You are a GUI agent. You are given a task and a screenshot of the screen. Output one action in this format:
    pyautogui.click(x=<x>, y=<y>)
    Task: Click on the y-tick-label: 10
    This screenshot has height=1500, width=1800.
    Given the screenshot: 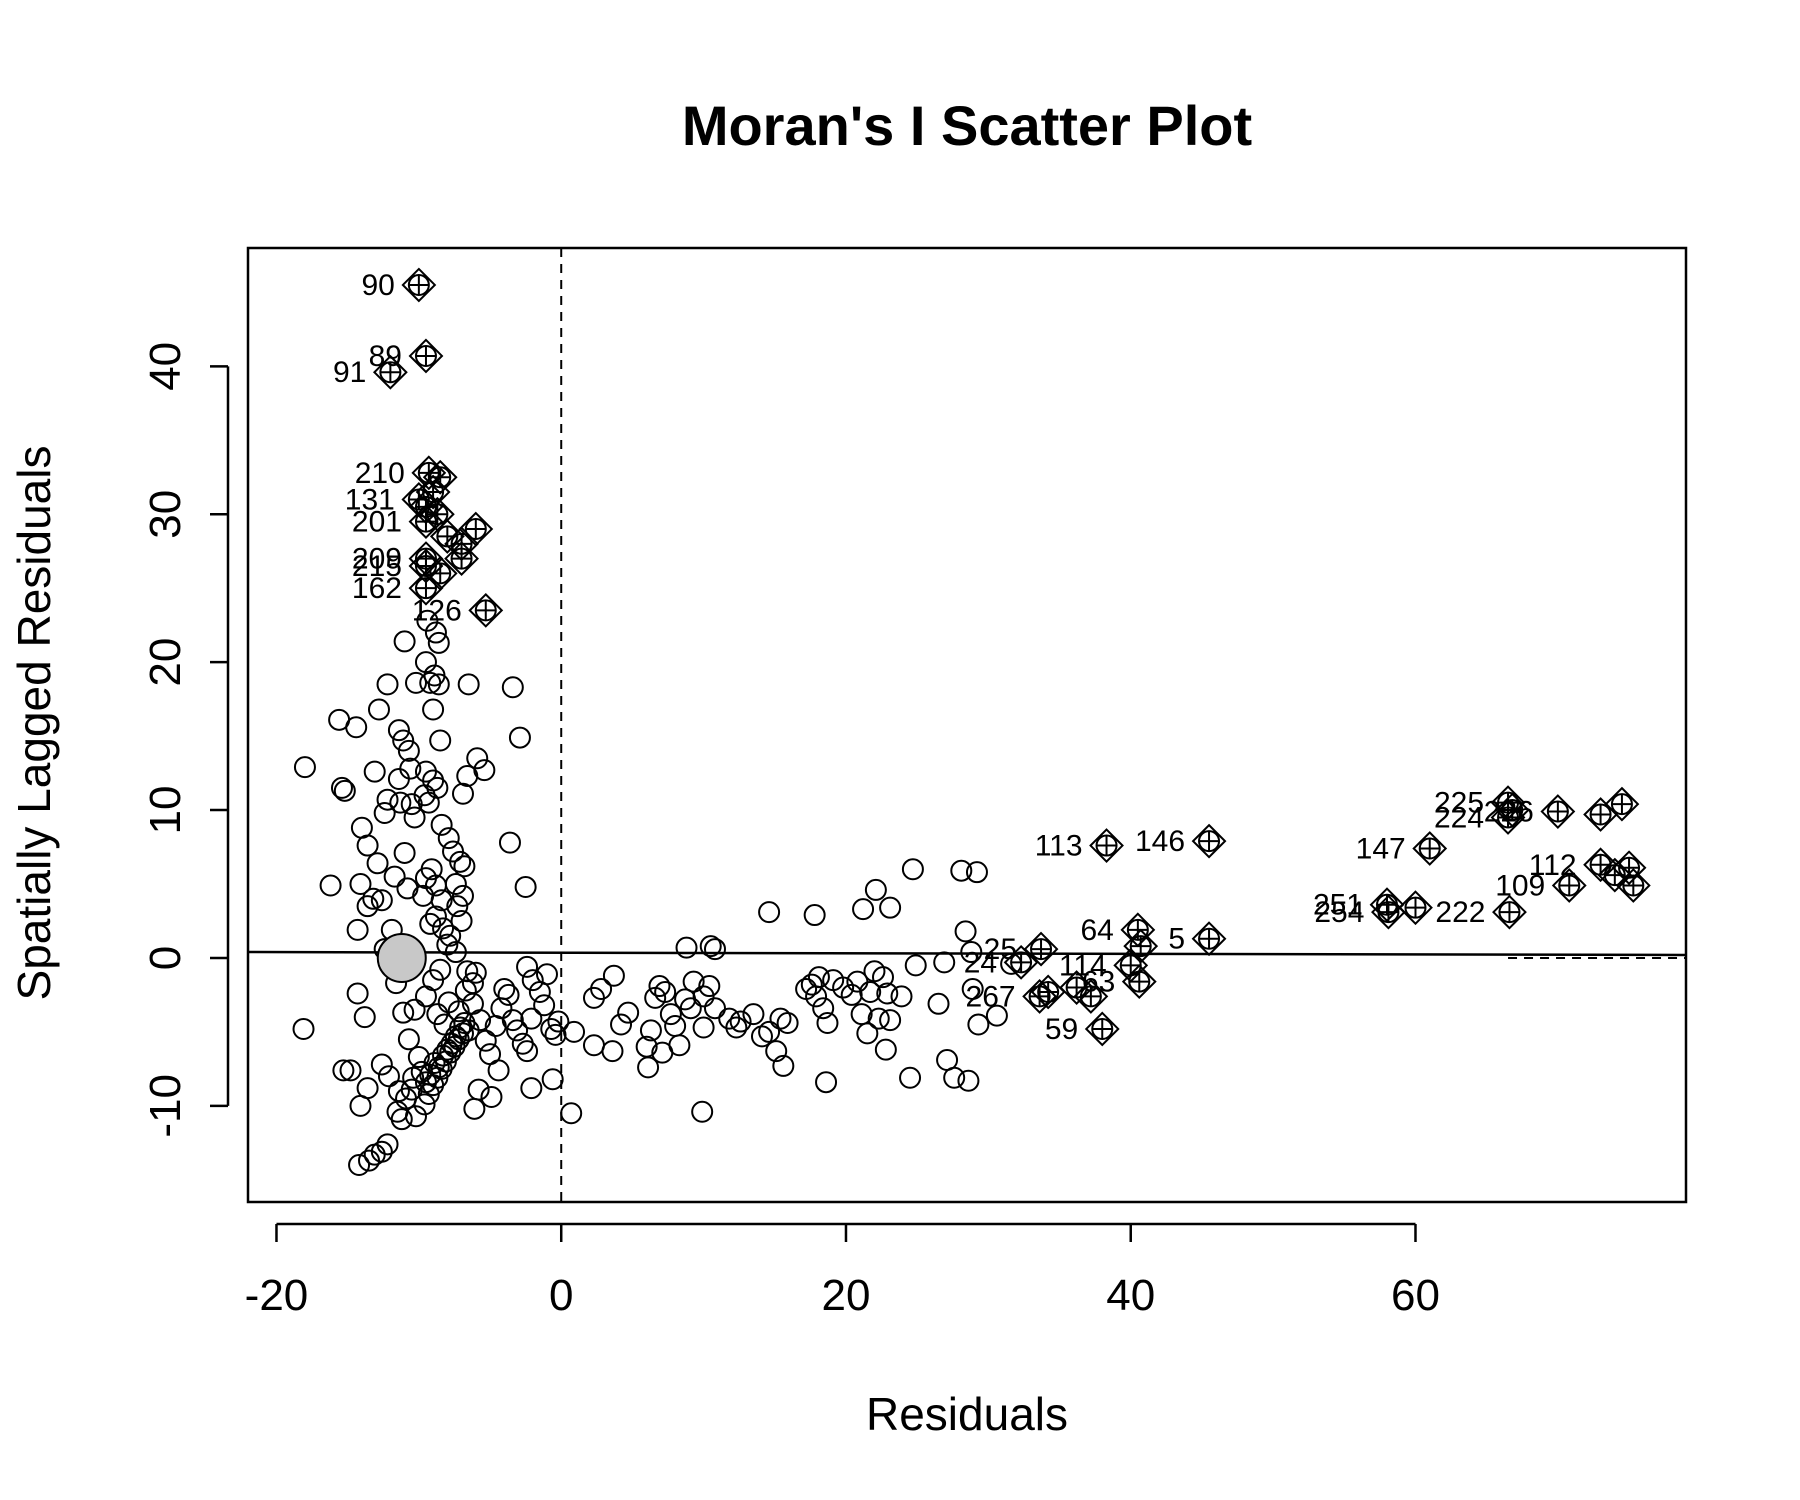 What is the action you would take?
    pyautogui.click(x=165, y=810)
    